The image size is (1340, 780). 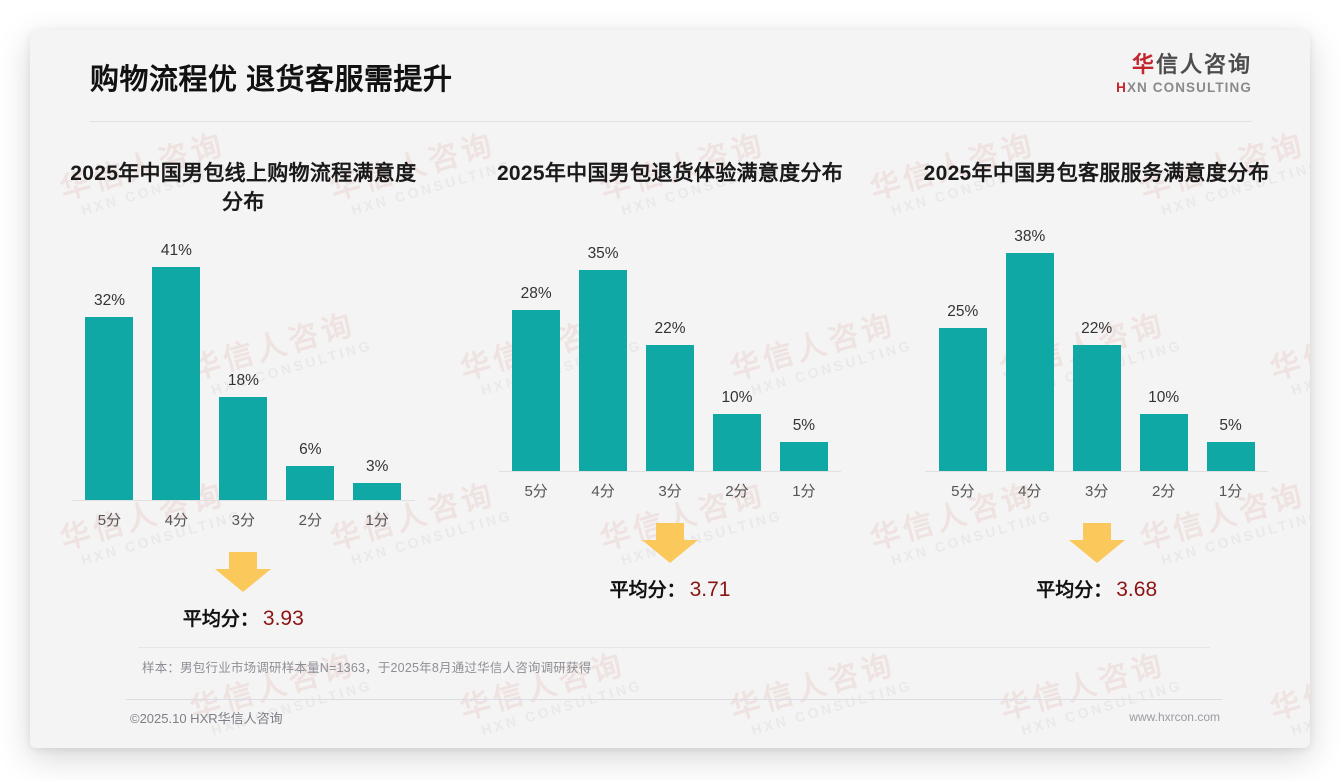 I want to click on average-score-line: 平均分： 3.71, so click(x=670, y=588).